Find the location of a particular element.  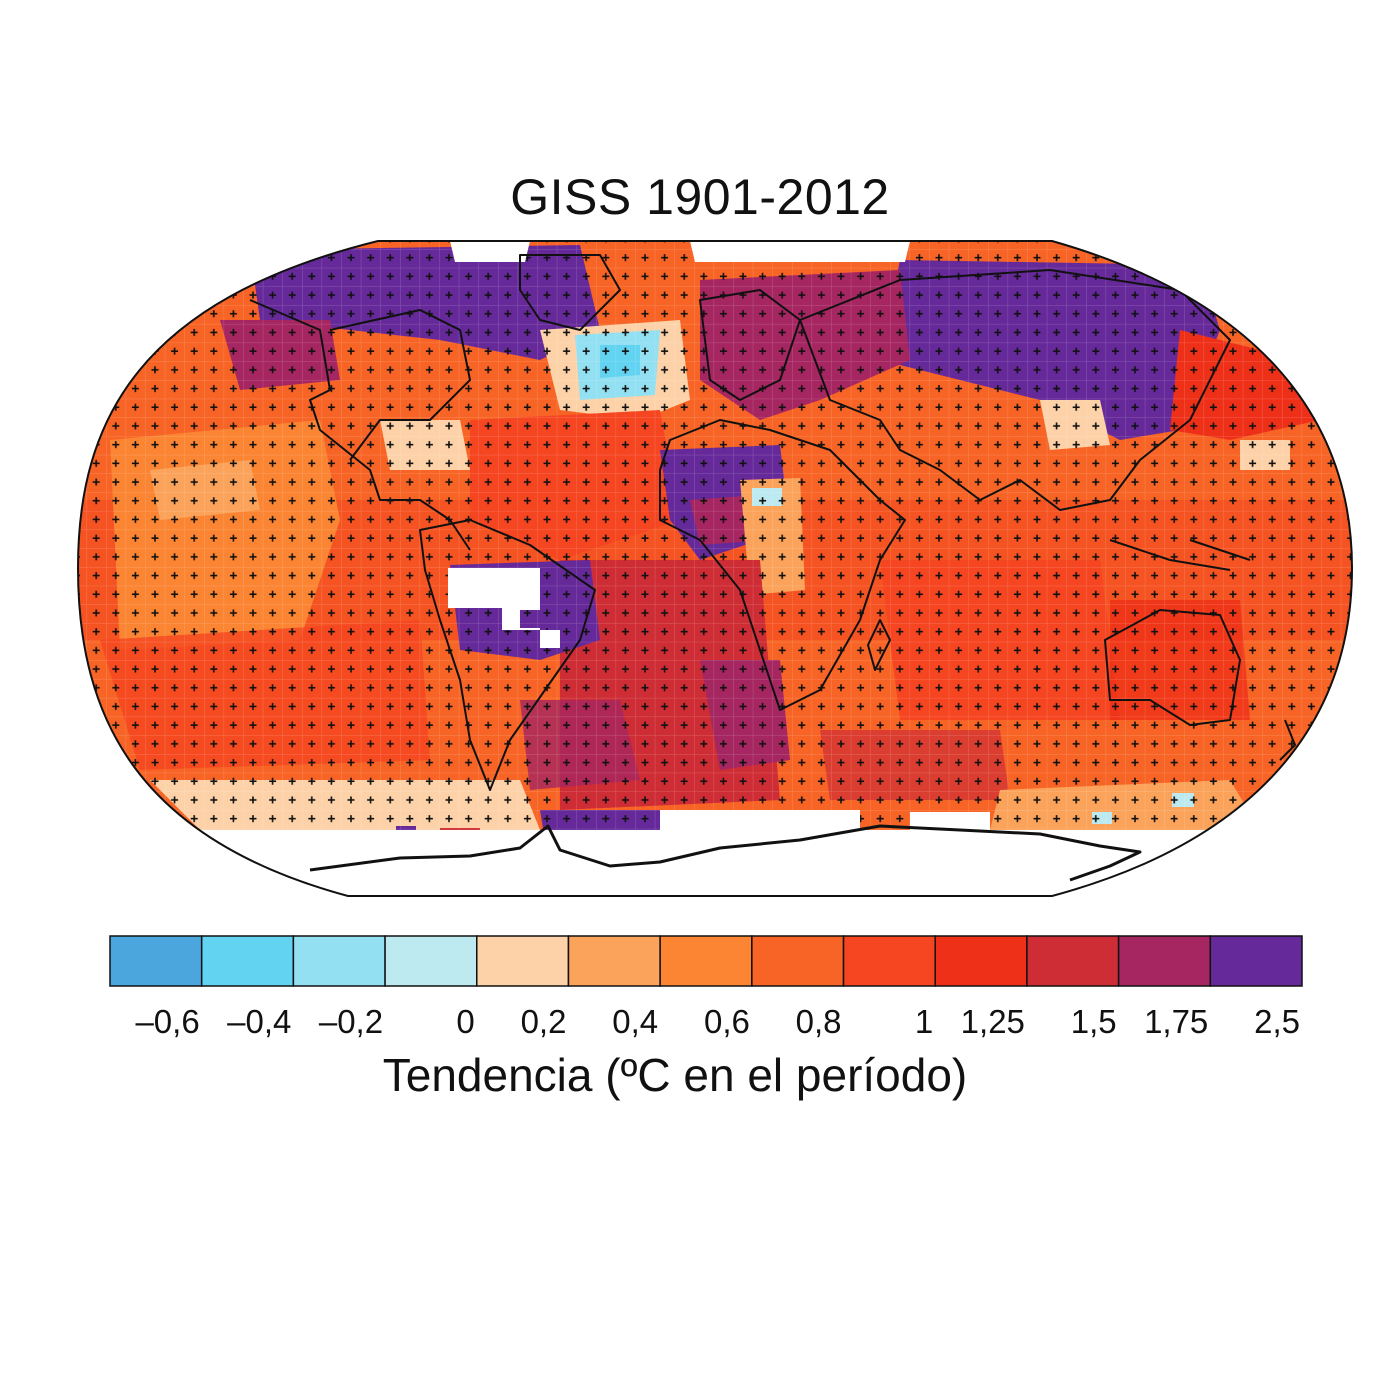

coast-indonesia is located at coordinates (1180, 555).